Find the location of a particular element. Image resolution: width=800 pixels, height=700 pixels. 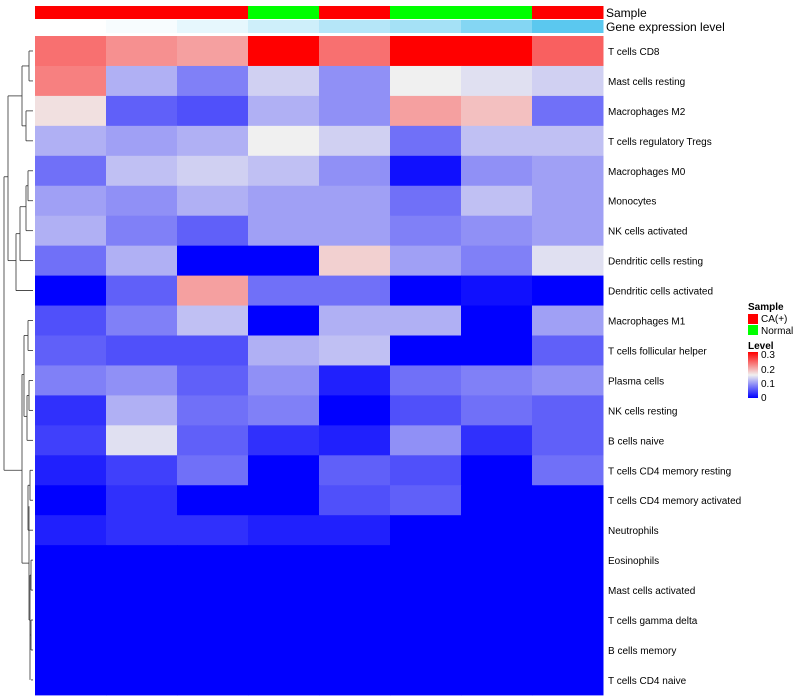

cell-r3-c7 is located at coordinates (568, 141).